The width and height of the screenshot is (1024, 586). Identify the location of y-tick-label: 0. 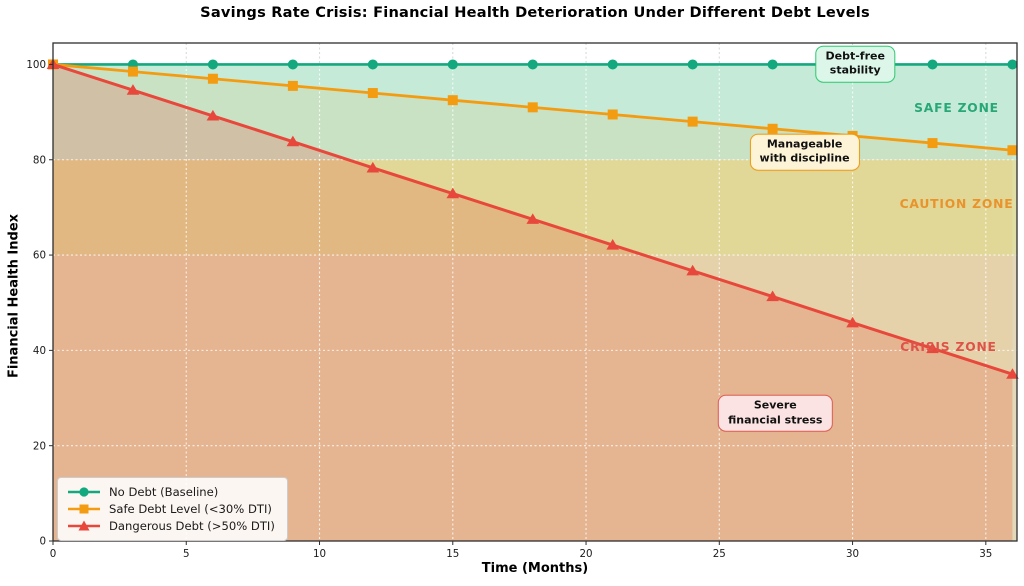
(42, 542).